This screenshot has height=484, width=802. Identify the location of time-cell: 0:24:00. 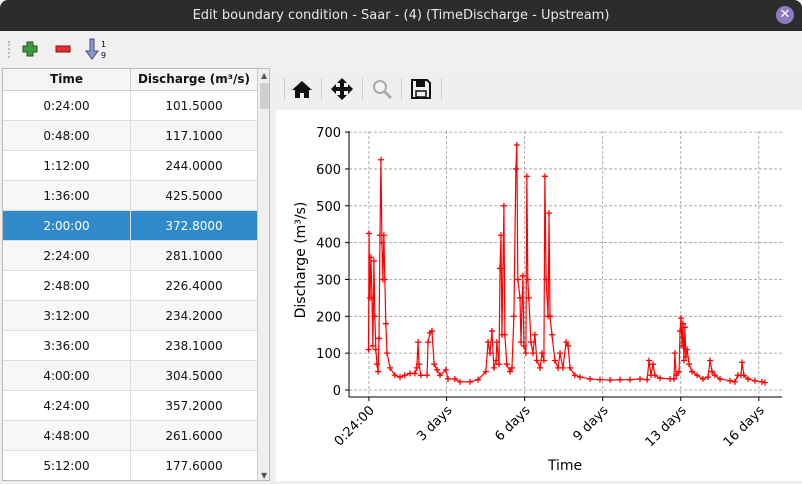
(66, 106).